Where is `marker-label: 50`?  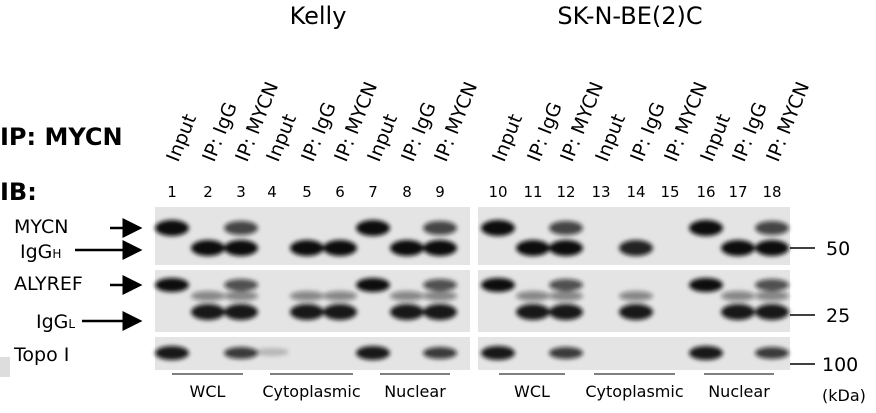 marker-label: 50 is located at coordinates (838, 249).